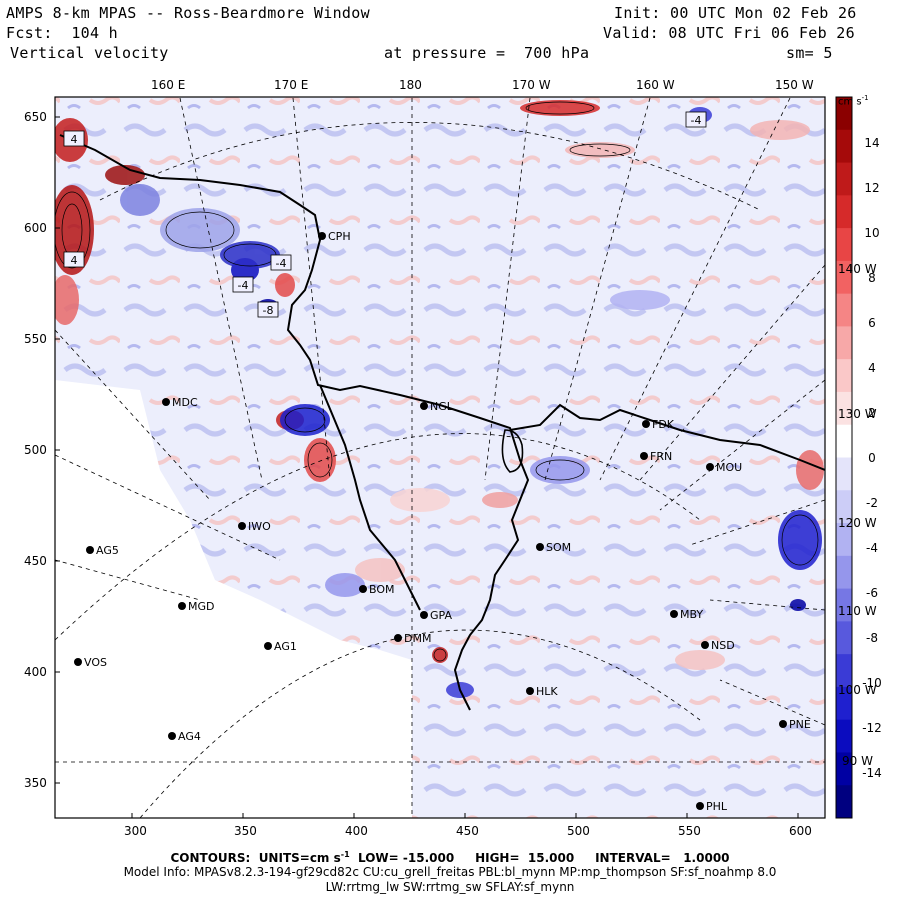 This screenshot has height=900, width=900. I want to click on station-marker-mdc, so click(166, 402).